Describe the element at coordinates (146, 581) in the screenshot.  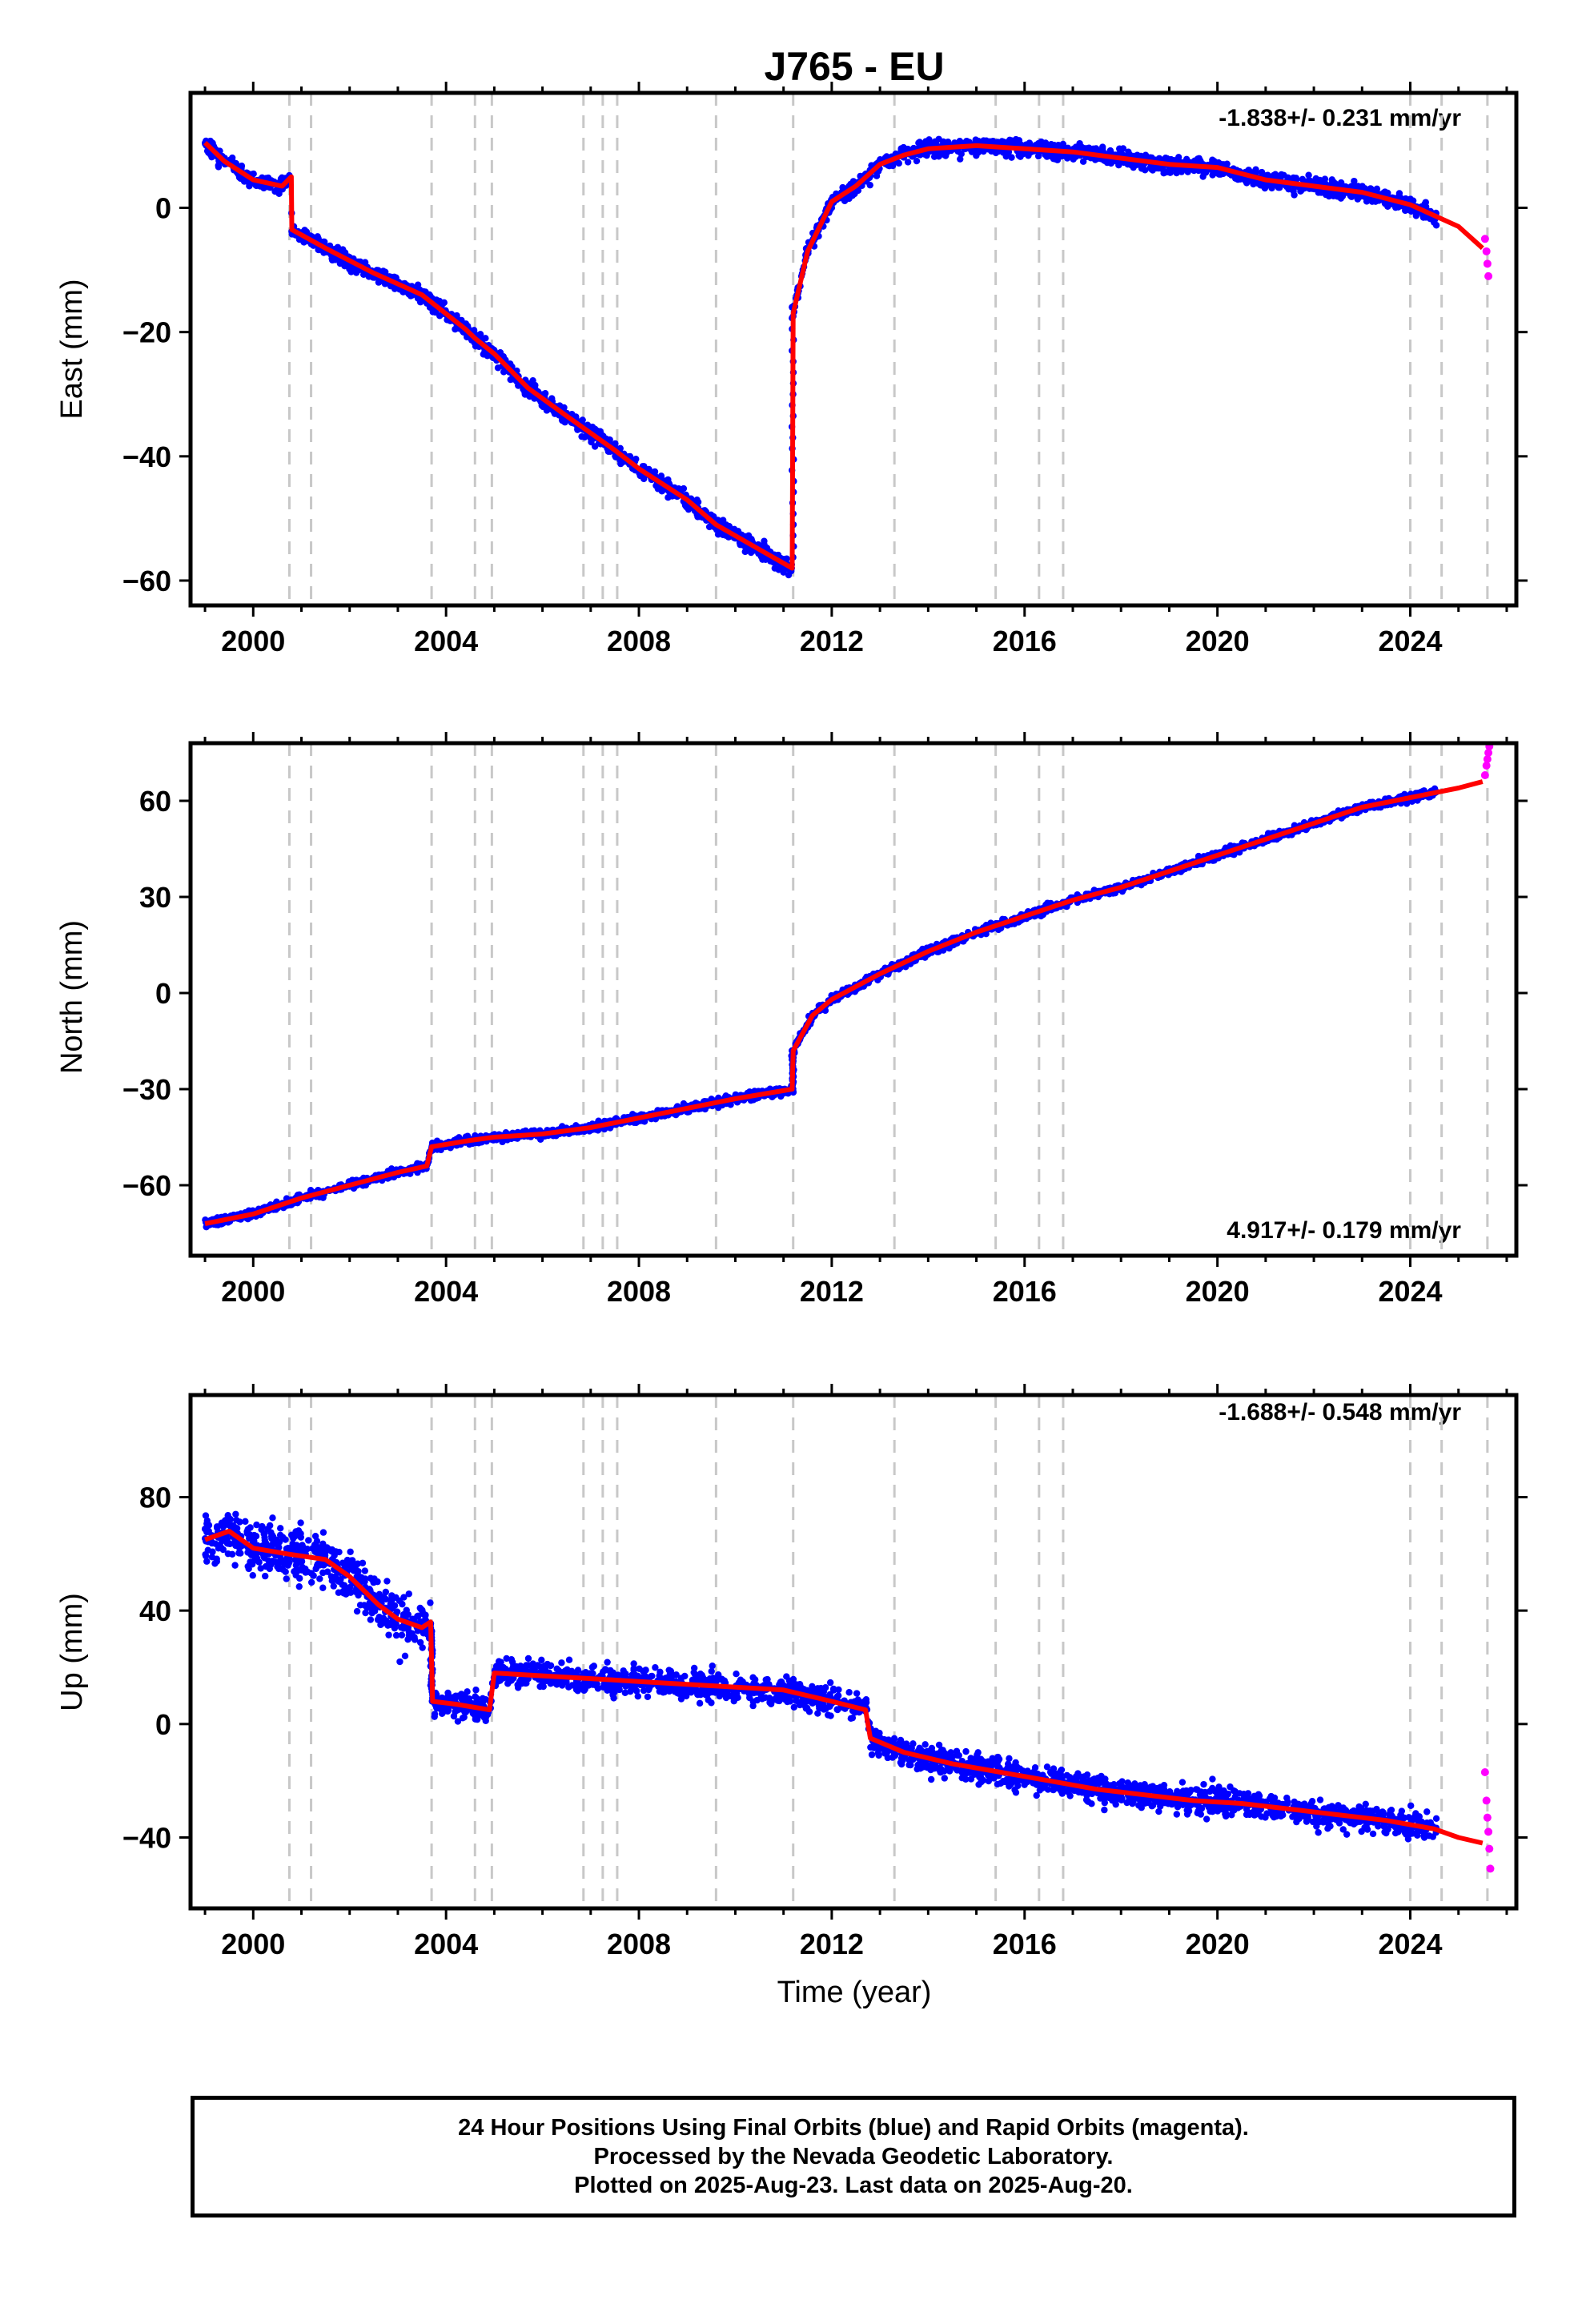
I see `east-y-tick-label: −60` at that location.